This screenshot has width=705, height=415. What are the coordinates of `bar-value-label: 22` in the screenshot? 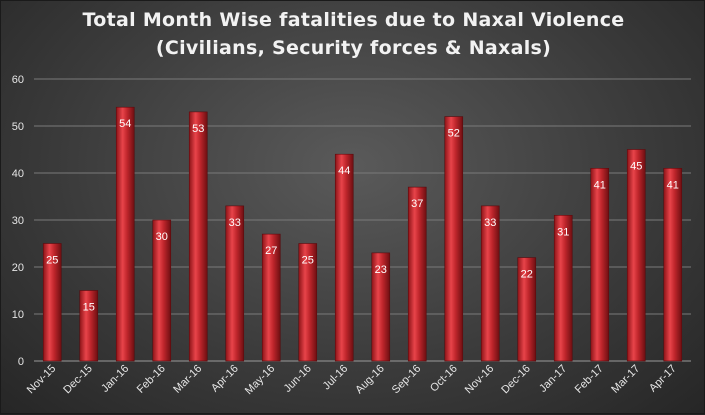 It's located at (527, 275).